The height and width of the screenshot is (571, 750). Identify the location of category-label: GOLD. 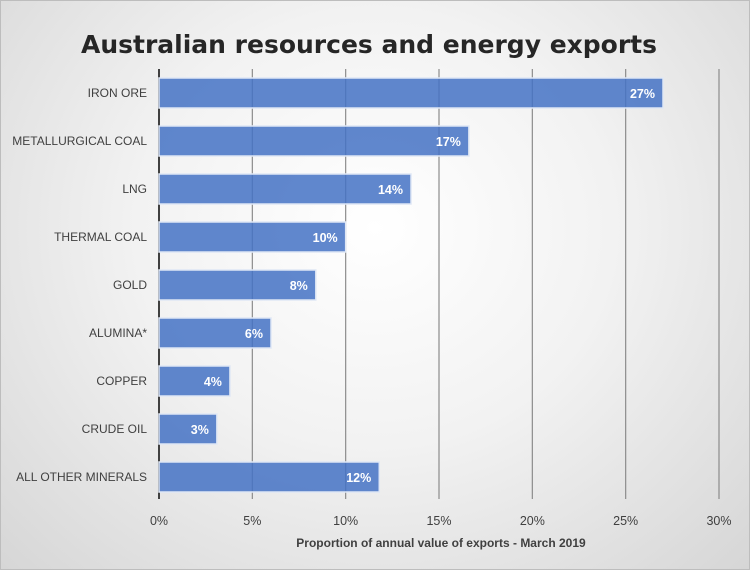
(130, 285).